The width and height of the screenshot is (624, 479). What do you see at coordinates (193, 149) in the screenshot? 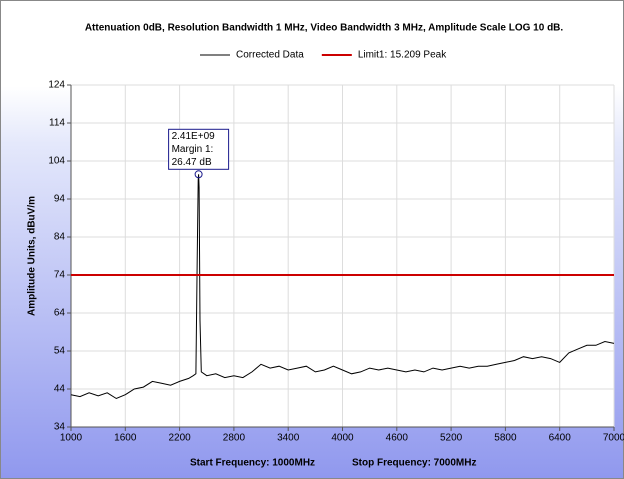
I see `annotation-text: Margin 1:` at bounding box center [193, 149].